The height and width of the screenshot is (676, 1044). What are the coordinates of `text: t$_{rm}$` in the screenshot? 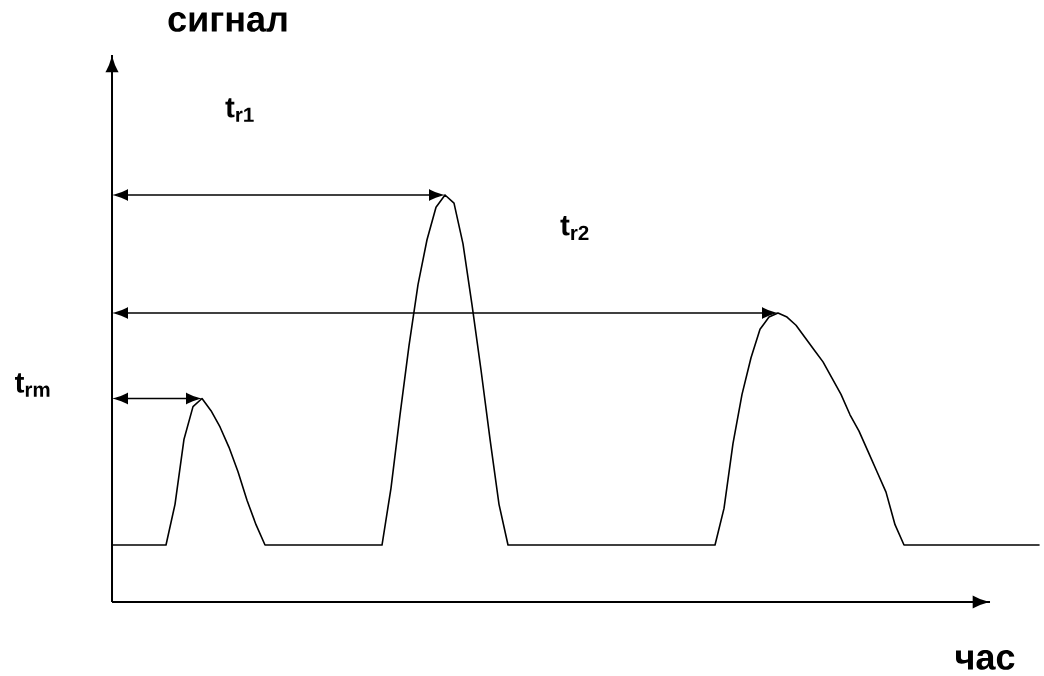 It's located at (32, 385).